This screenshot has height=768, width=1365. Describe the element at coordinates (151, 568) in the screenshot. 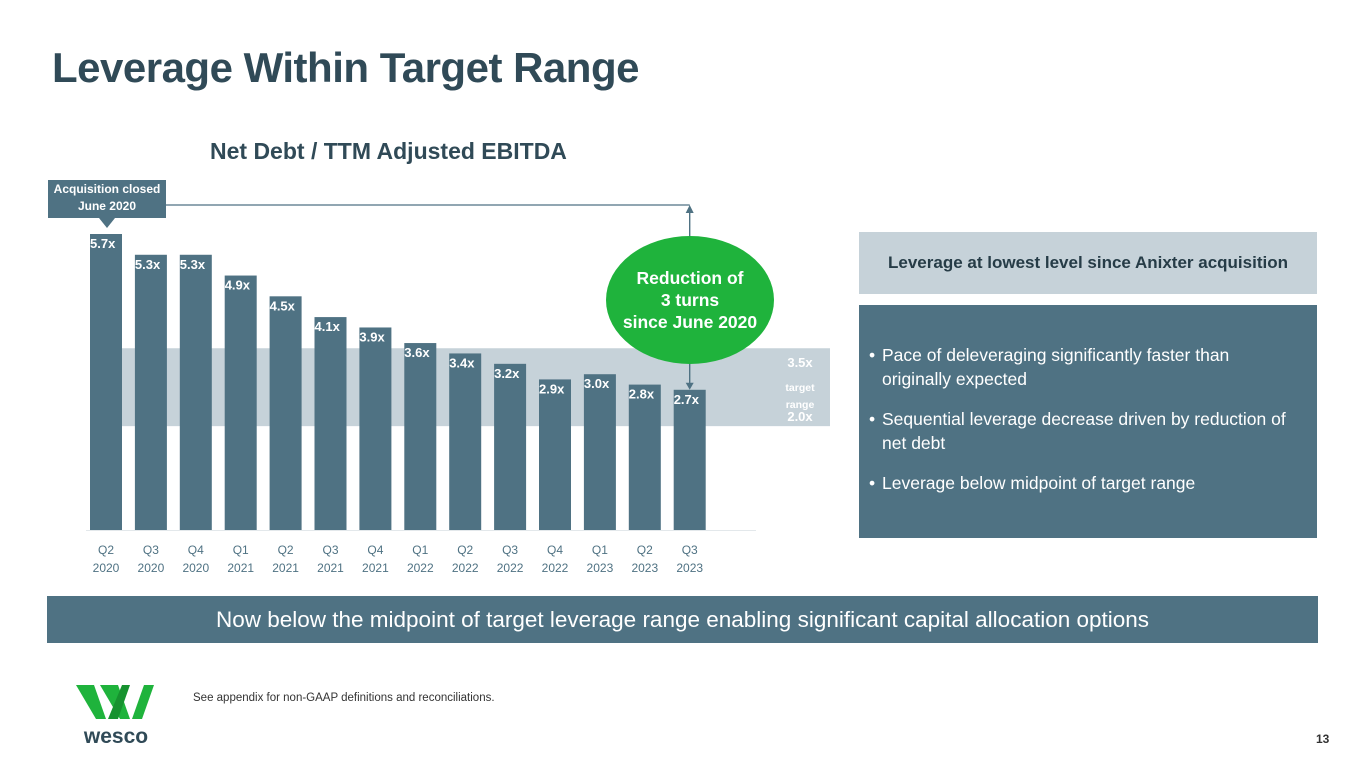

I see `tick-year-1: 2020` at that location.